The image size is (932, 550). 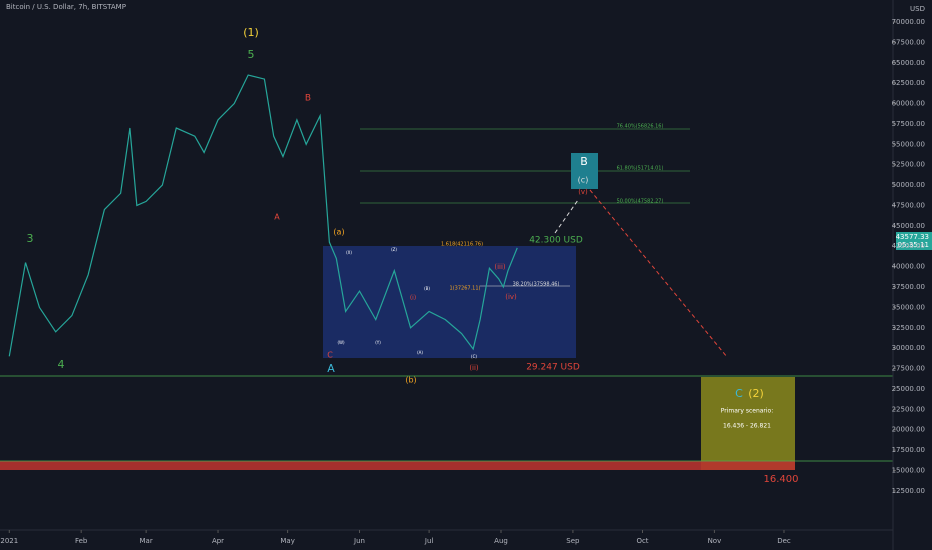 I want to click on y-tick-label: 32500.00, so click(x=908, y=328).